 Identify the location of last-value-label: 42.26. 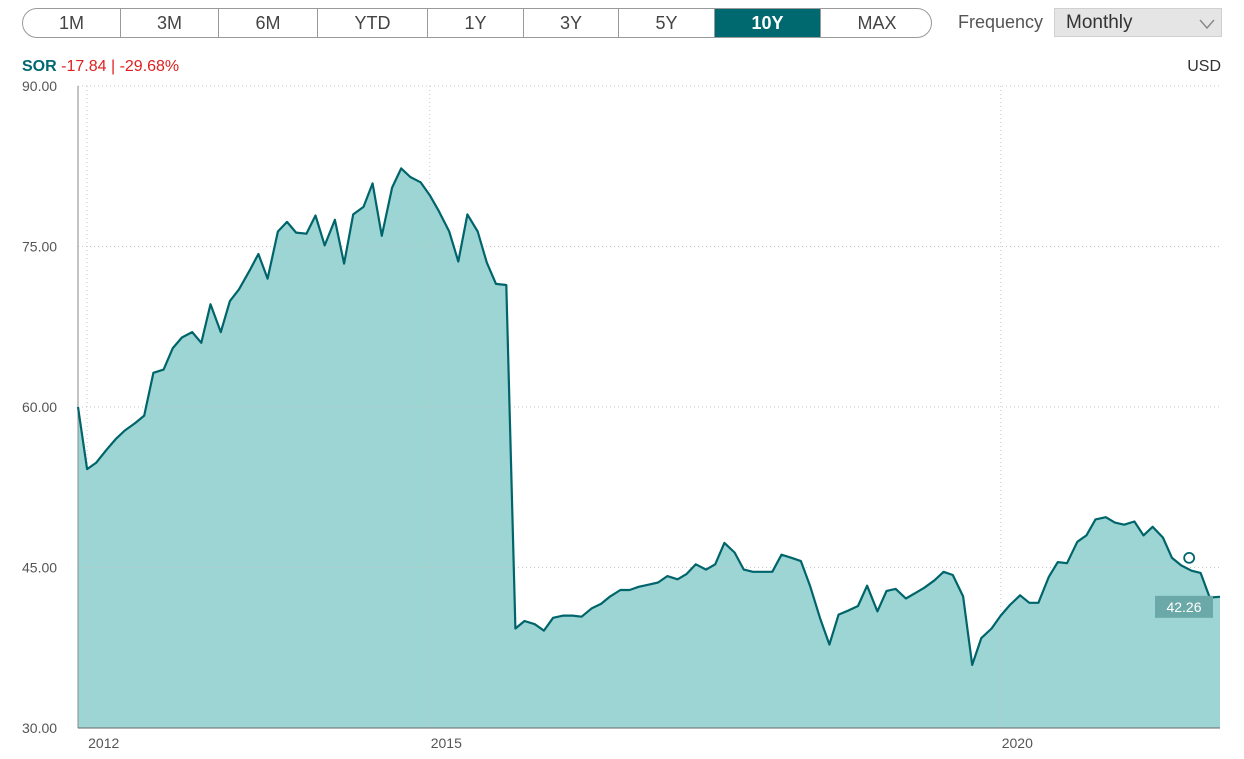
(1183, 607).